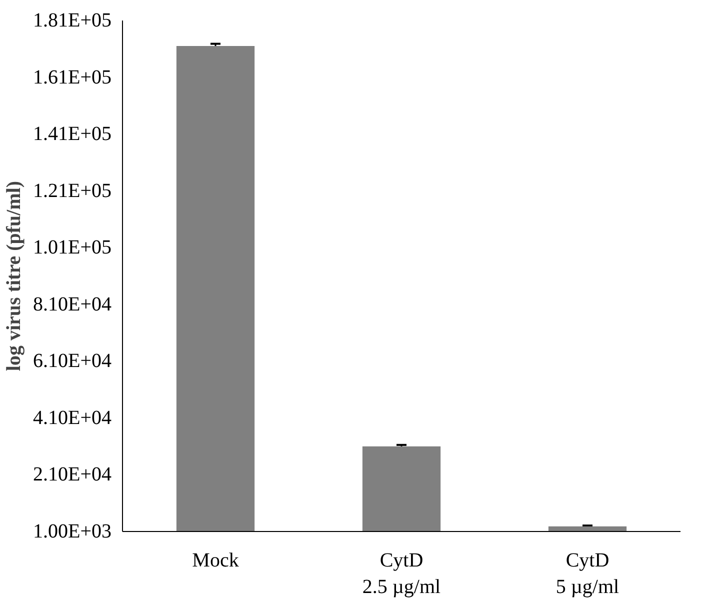 The width and height of the screenshot is (706, 608). What do you see at coordinates (72, 247) in the screenshot?
I see `y-tick-label: 1.01E+05` at bounding box center [72, 247].